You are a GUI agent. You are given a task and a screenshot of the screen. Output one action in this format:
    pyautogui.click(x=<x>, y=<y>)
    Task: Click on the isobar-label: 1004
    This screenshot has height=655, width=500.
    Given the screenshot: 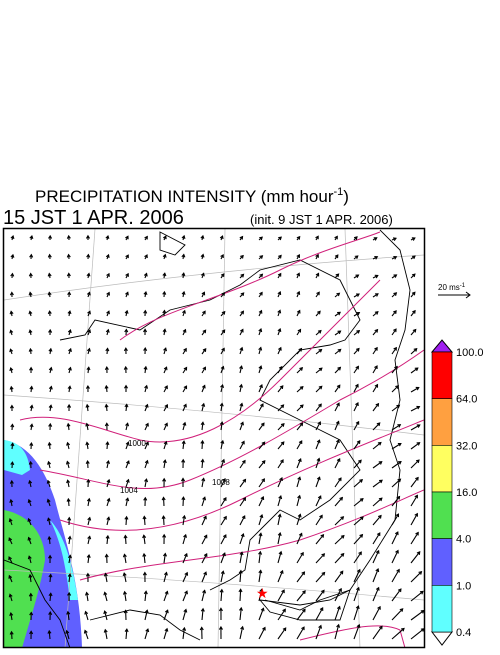 What is the action you would take?
    pyautogui.click(x=129, y=490)
    